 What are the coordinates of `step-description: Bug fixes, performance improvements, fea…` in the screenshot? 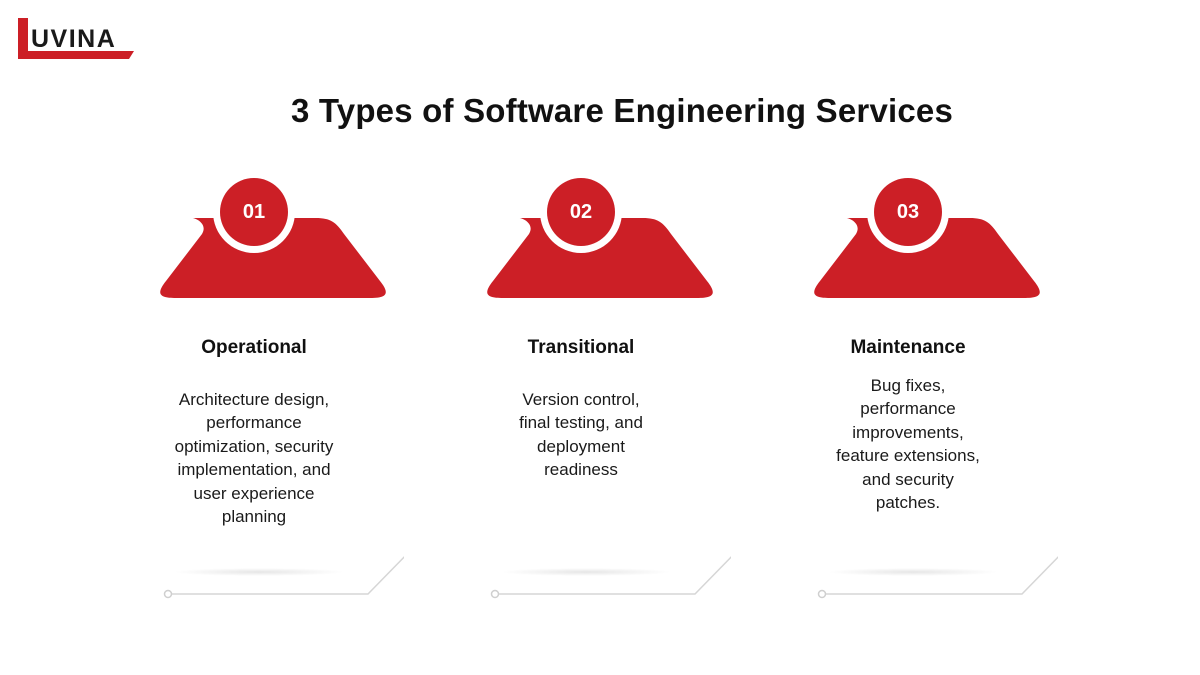 It's located at (908, 444).